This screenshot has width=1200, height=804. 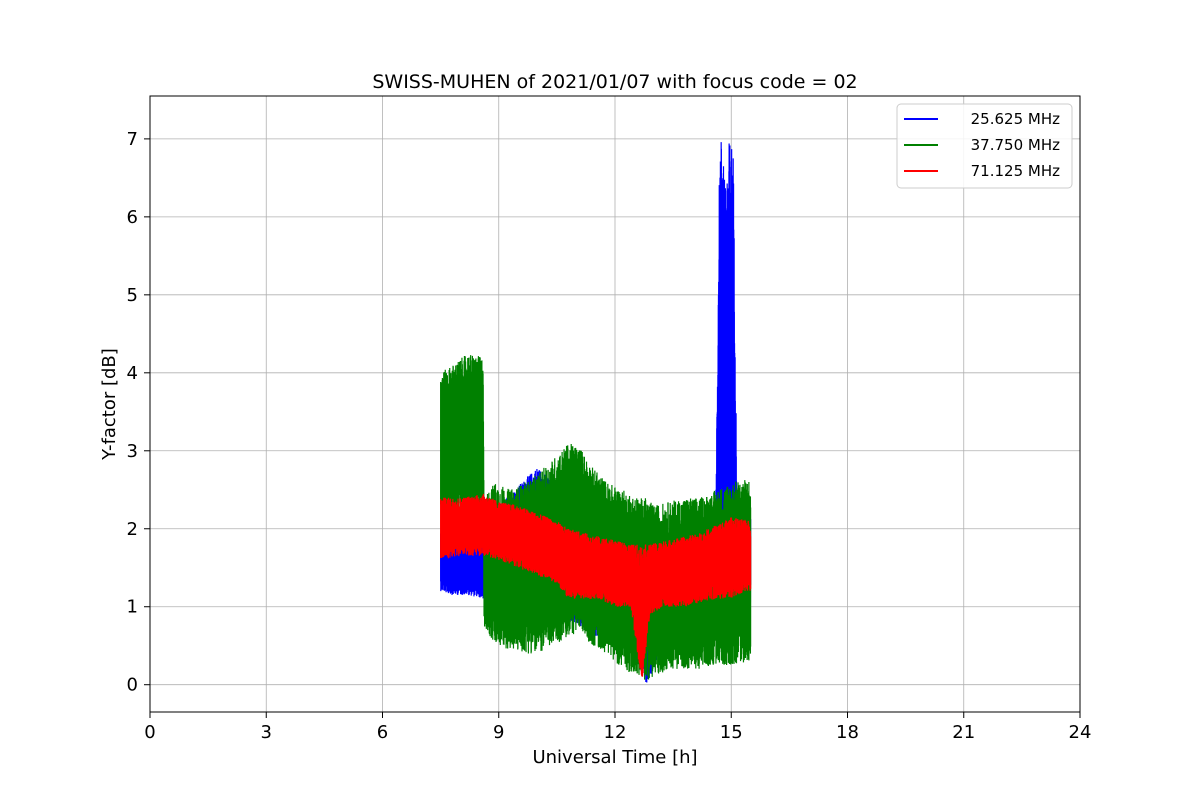 I want to click on y-tick-label: 0, so click(x=132, y=685).